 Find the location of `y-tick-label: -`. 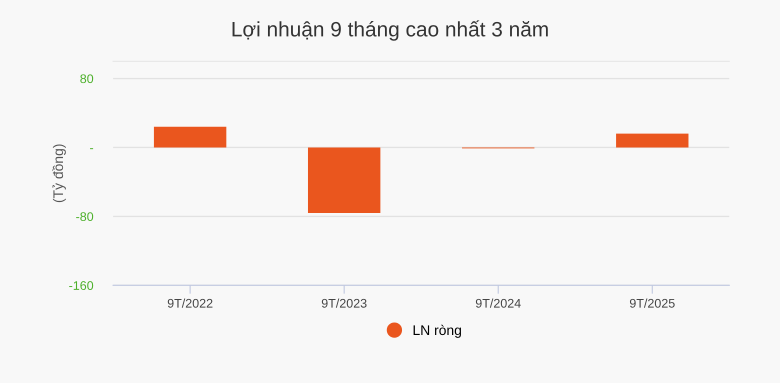

y-tick-label: - is located at coordinates (92, 149).